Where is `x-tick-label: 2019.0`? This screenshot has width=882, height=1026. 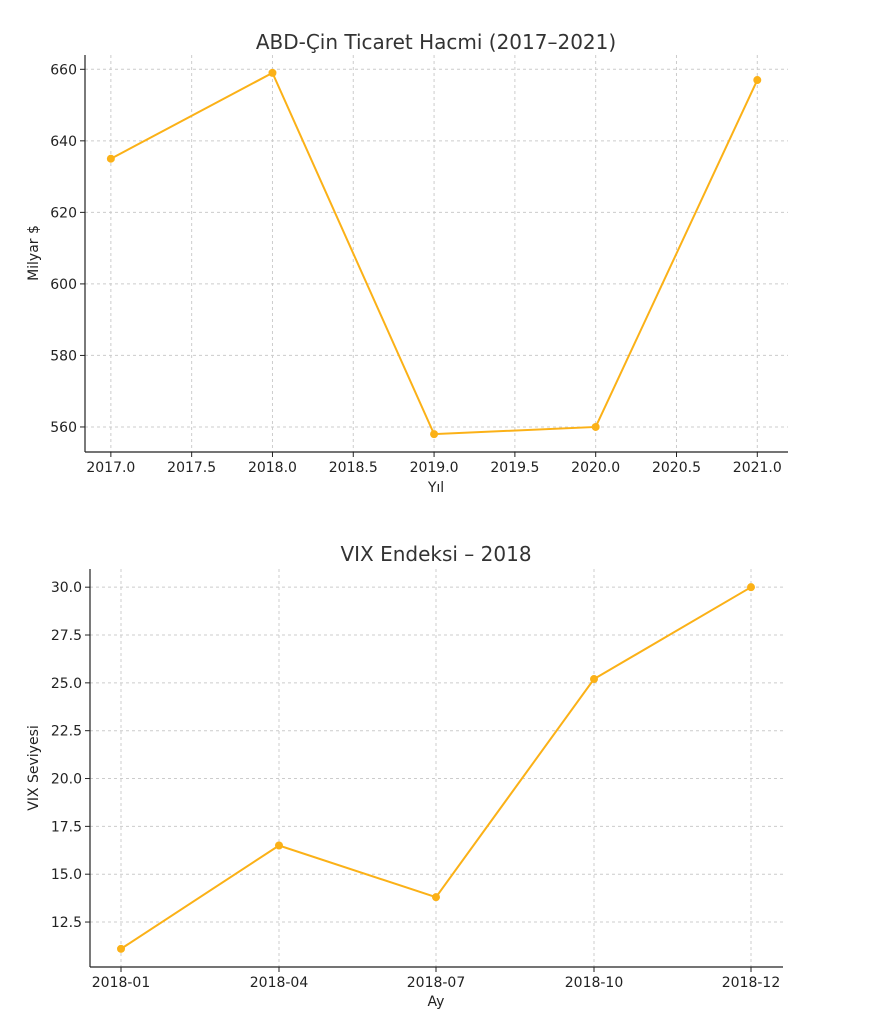 x-tick-label: 2019.0 is located at coordinates (434, 468).